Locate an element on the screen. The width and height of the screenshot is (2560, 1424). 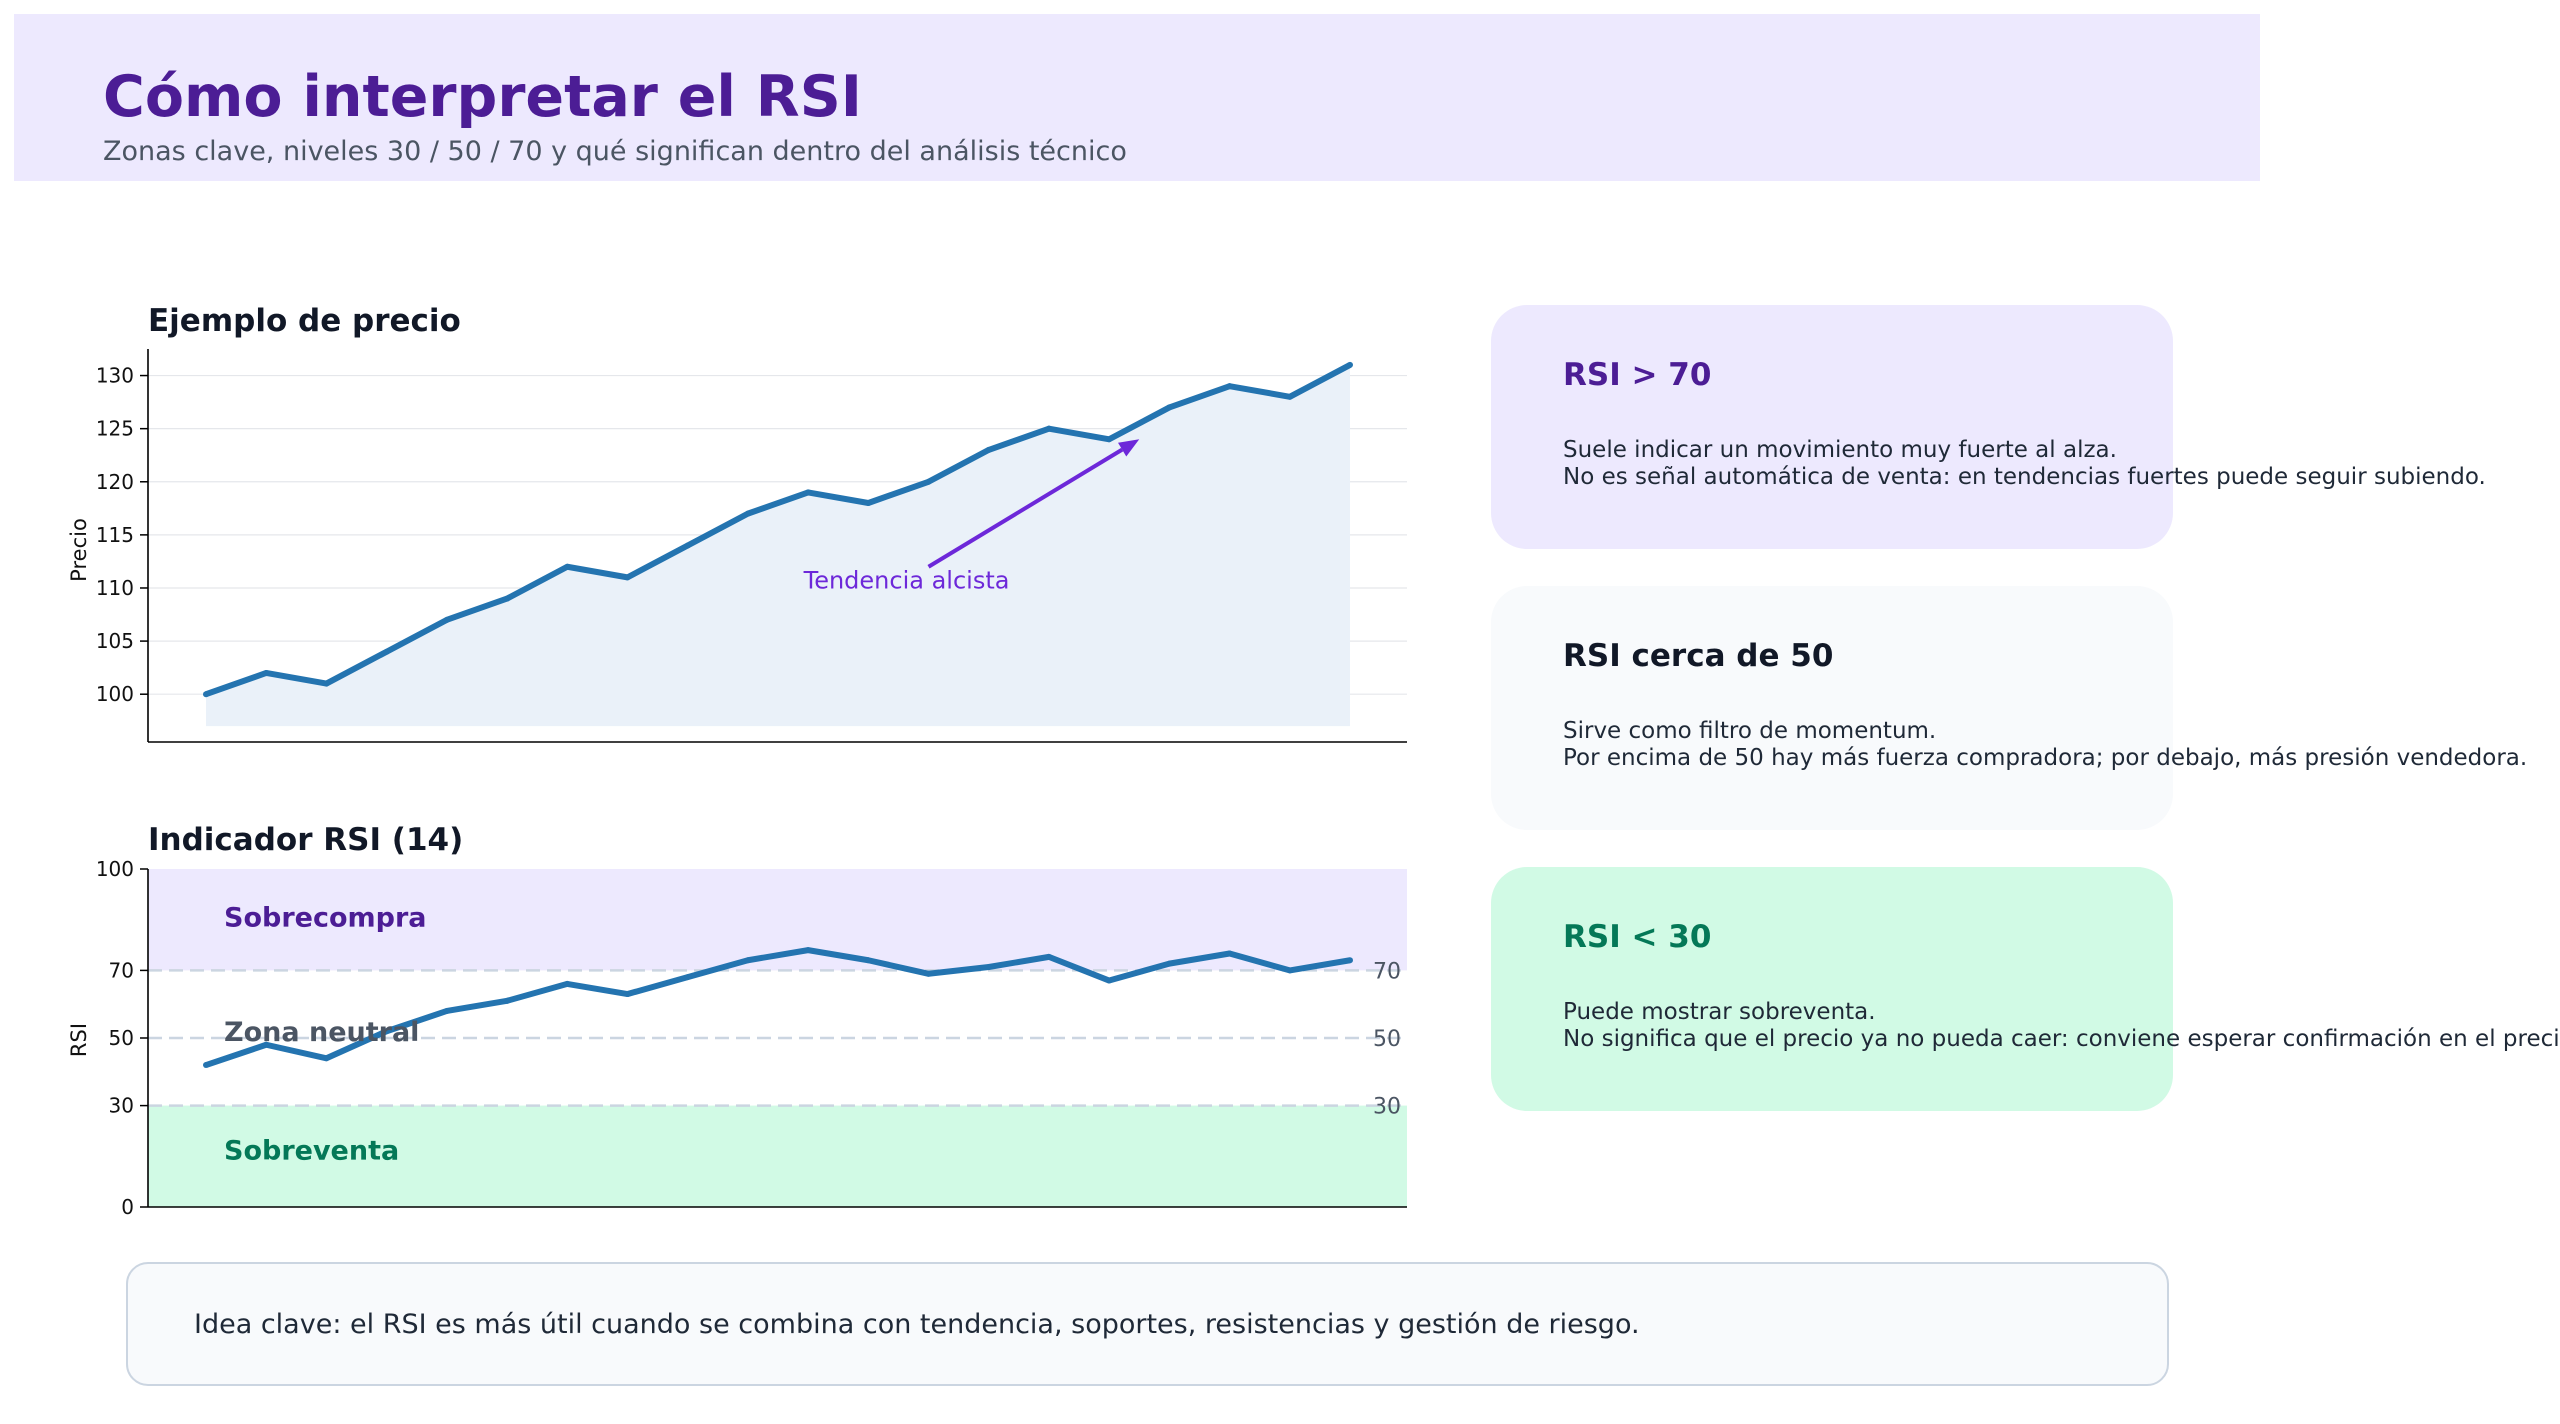
price-ylabel: Precio is located at coordinates (79, 550).